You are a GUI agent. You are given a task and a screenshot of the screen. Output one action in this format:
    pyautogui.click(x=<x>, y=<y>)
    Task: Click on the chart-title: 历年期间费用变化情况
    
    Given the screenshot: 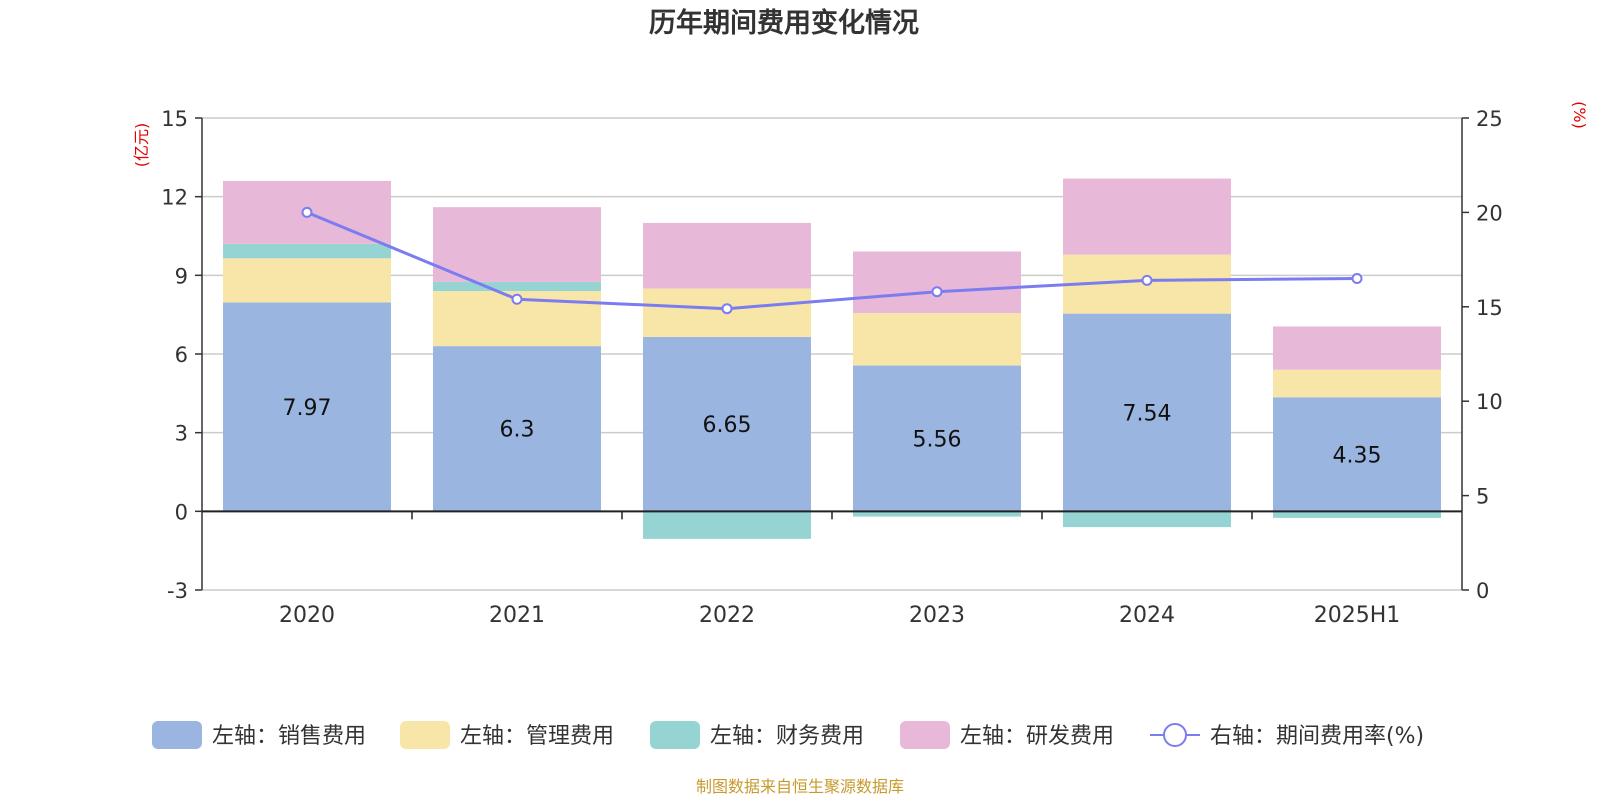 What is the action you would take?
    pyautogui.click(x=784, y=23)
    